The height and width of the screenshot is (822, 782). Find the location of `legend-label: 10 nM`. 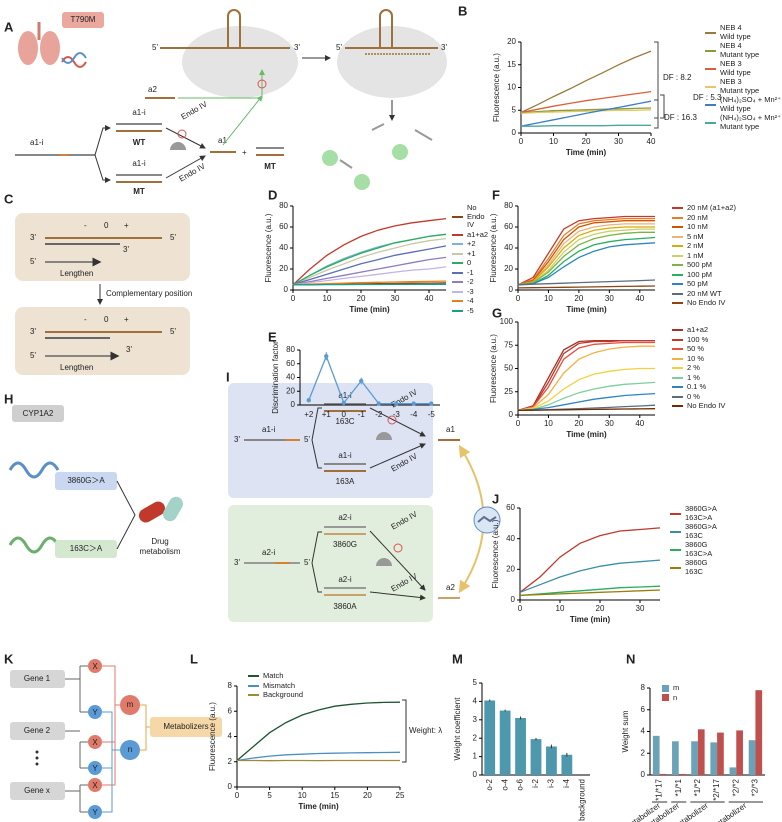

legend-label: 10 nM is located at coordinates (697, 226).